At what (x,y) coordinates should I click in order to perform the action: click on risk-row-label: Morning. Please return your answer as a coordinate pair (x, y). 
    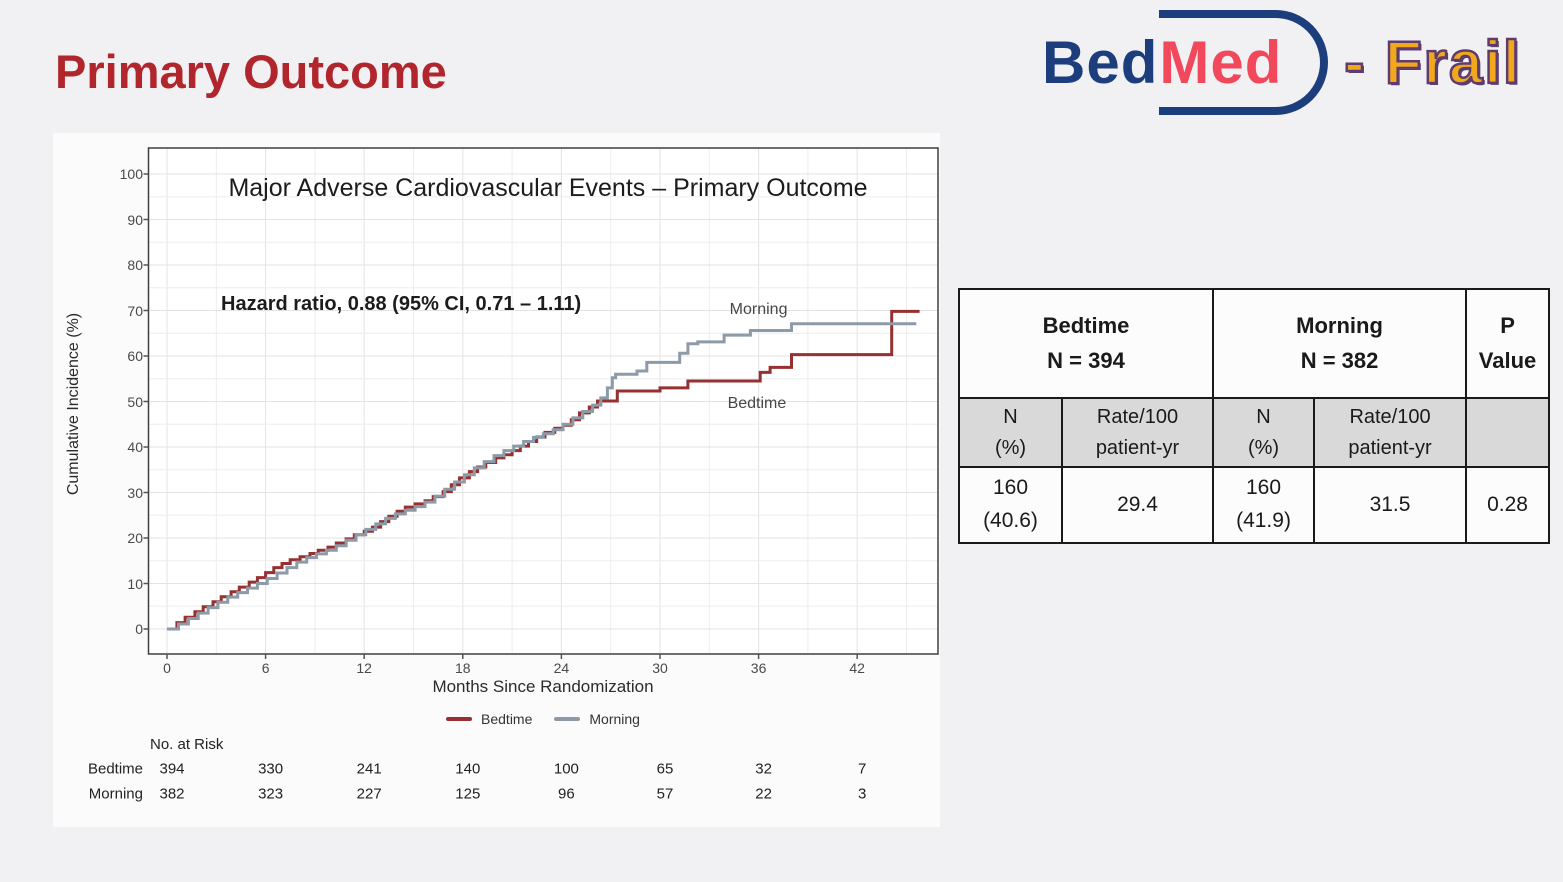
    Looking at the image, I should click on (115, 794).